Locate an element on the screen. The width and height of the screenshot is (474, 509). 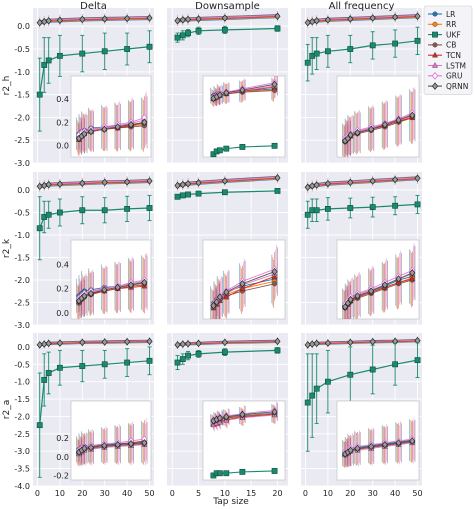
column-title: All frequency is located at coordinates (362, 6).